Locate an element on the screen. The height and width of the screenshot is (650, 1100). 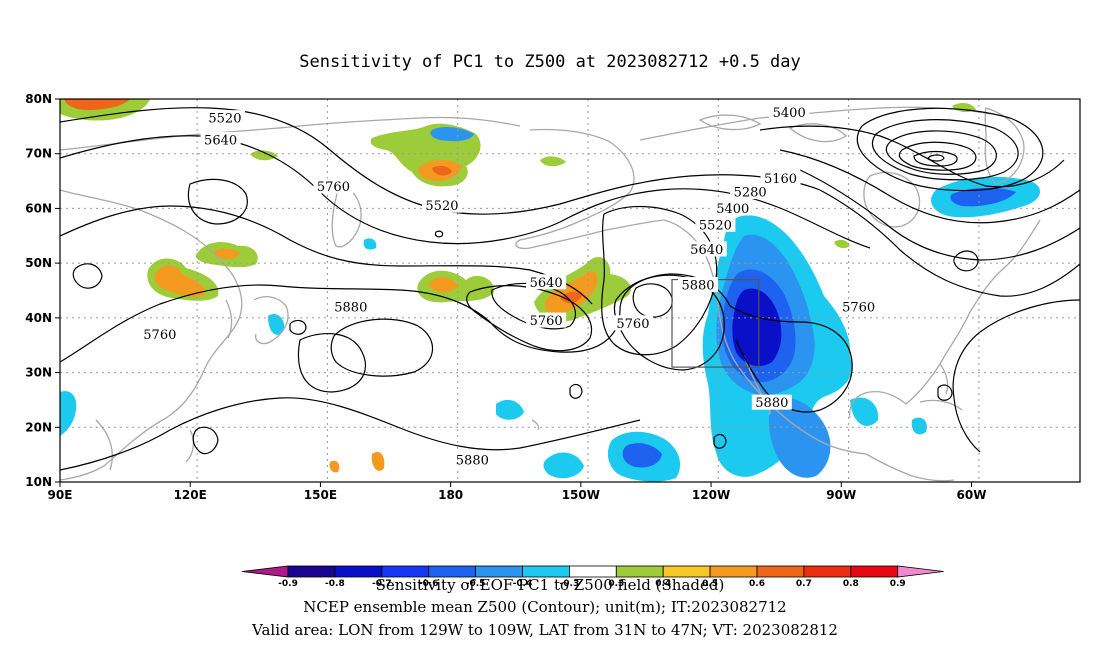
shade-negative-caribbean is located at coordinates (919, 426).